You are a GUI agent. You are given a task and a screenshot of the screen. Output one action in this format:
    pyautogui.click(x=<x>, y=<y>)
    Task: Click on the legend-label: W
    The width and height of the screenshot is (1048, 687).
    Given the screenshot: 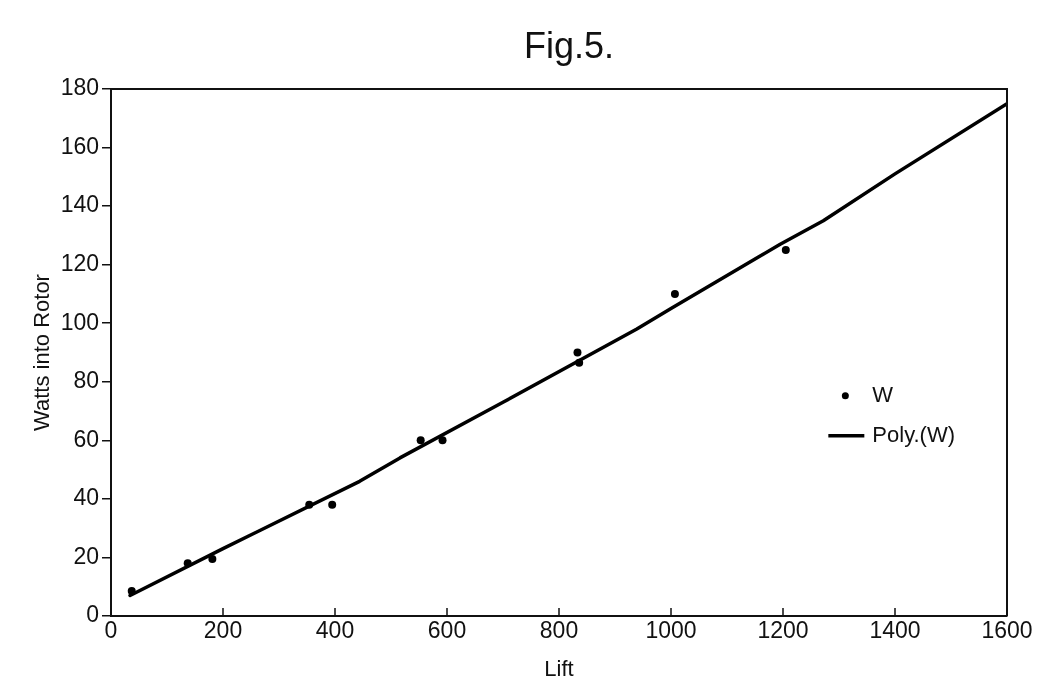 What is the action you would take?
    pyautogui.click(x=883, y=394)
    